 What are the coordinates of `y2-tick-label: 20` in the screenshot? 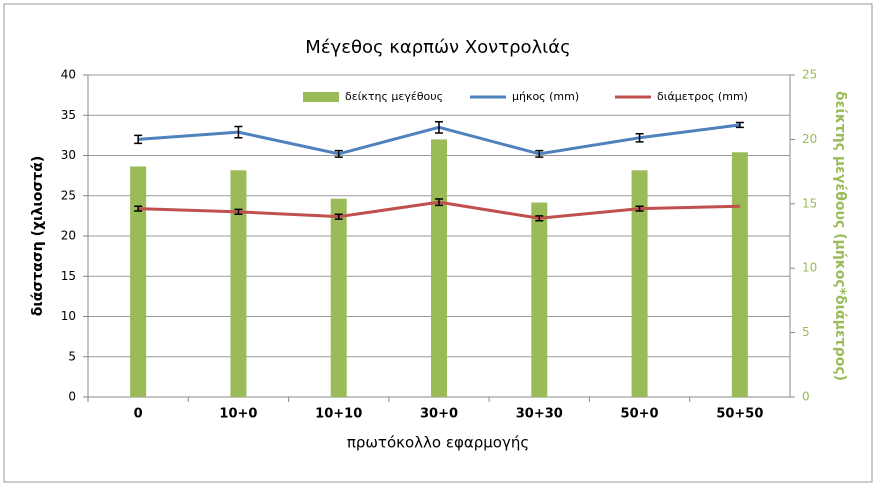 It's located at (809, 139).